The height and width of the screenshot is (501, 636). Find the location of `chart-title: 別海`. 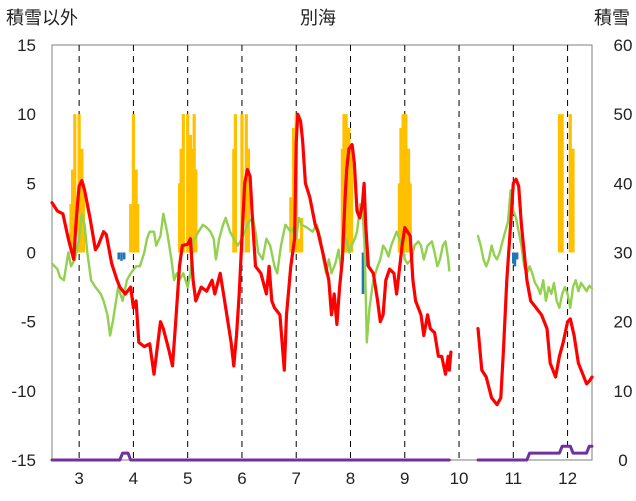

chart-title: 別海 is located at coordinates (318, 18).